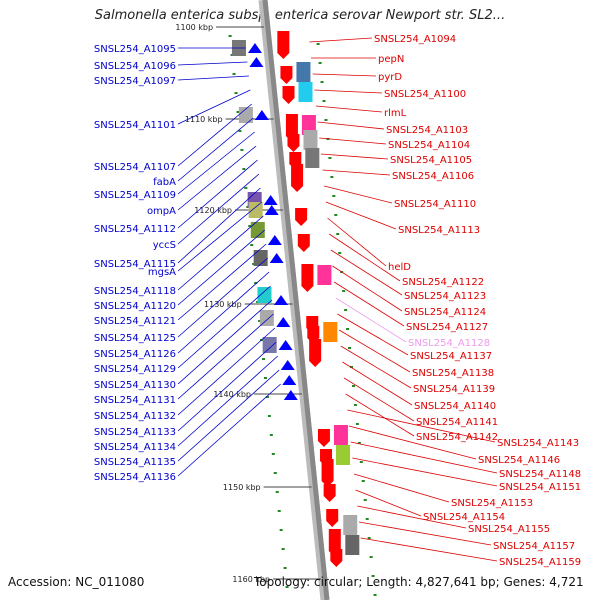  I want to click on left-gene-label-17: SNSL254_A1129, so click(135, 369).